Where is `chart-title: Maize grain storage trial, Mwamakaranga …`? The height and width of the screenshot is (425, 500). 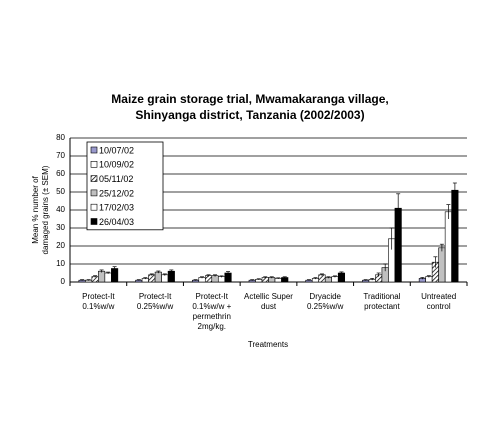
chart-title: Maize grain storage trial, Mwamakaranga … is located at coordinates (249, 99).